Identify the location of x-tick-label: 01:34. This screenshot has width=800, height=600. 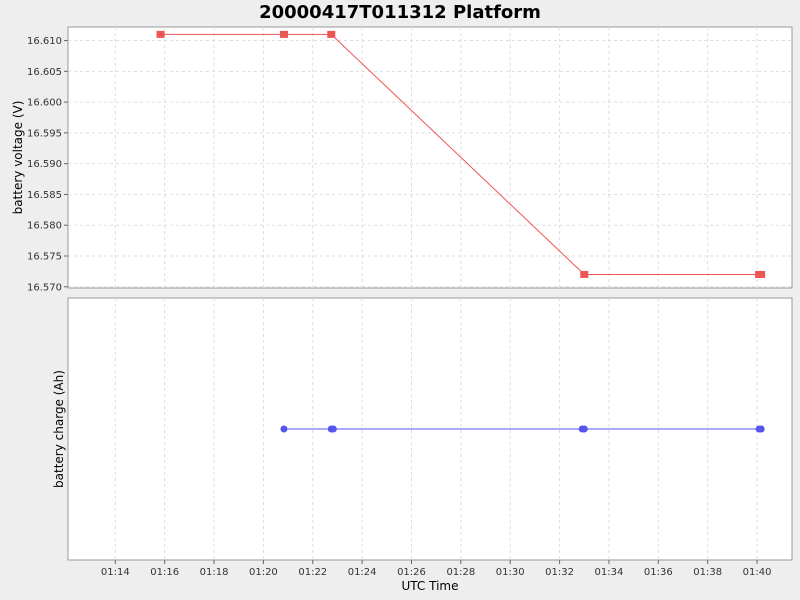
(609, 572).